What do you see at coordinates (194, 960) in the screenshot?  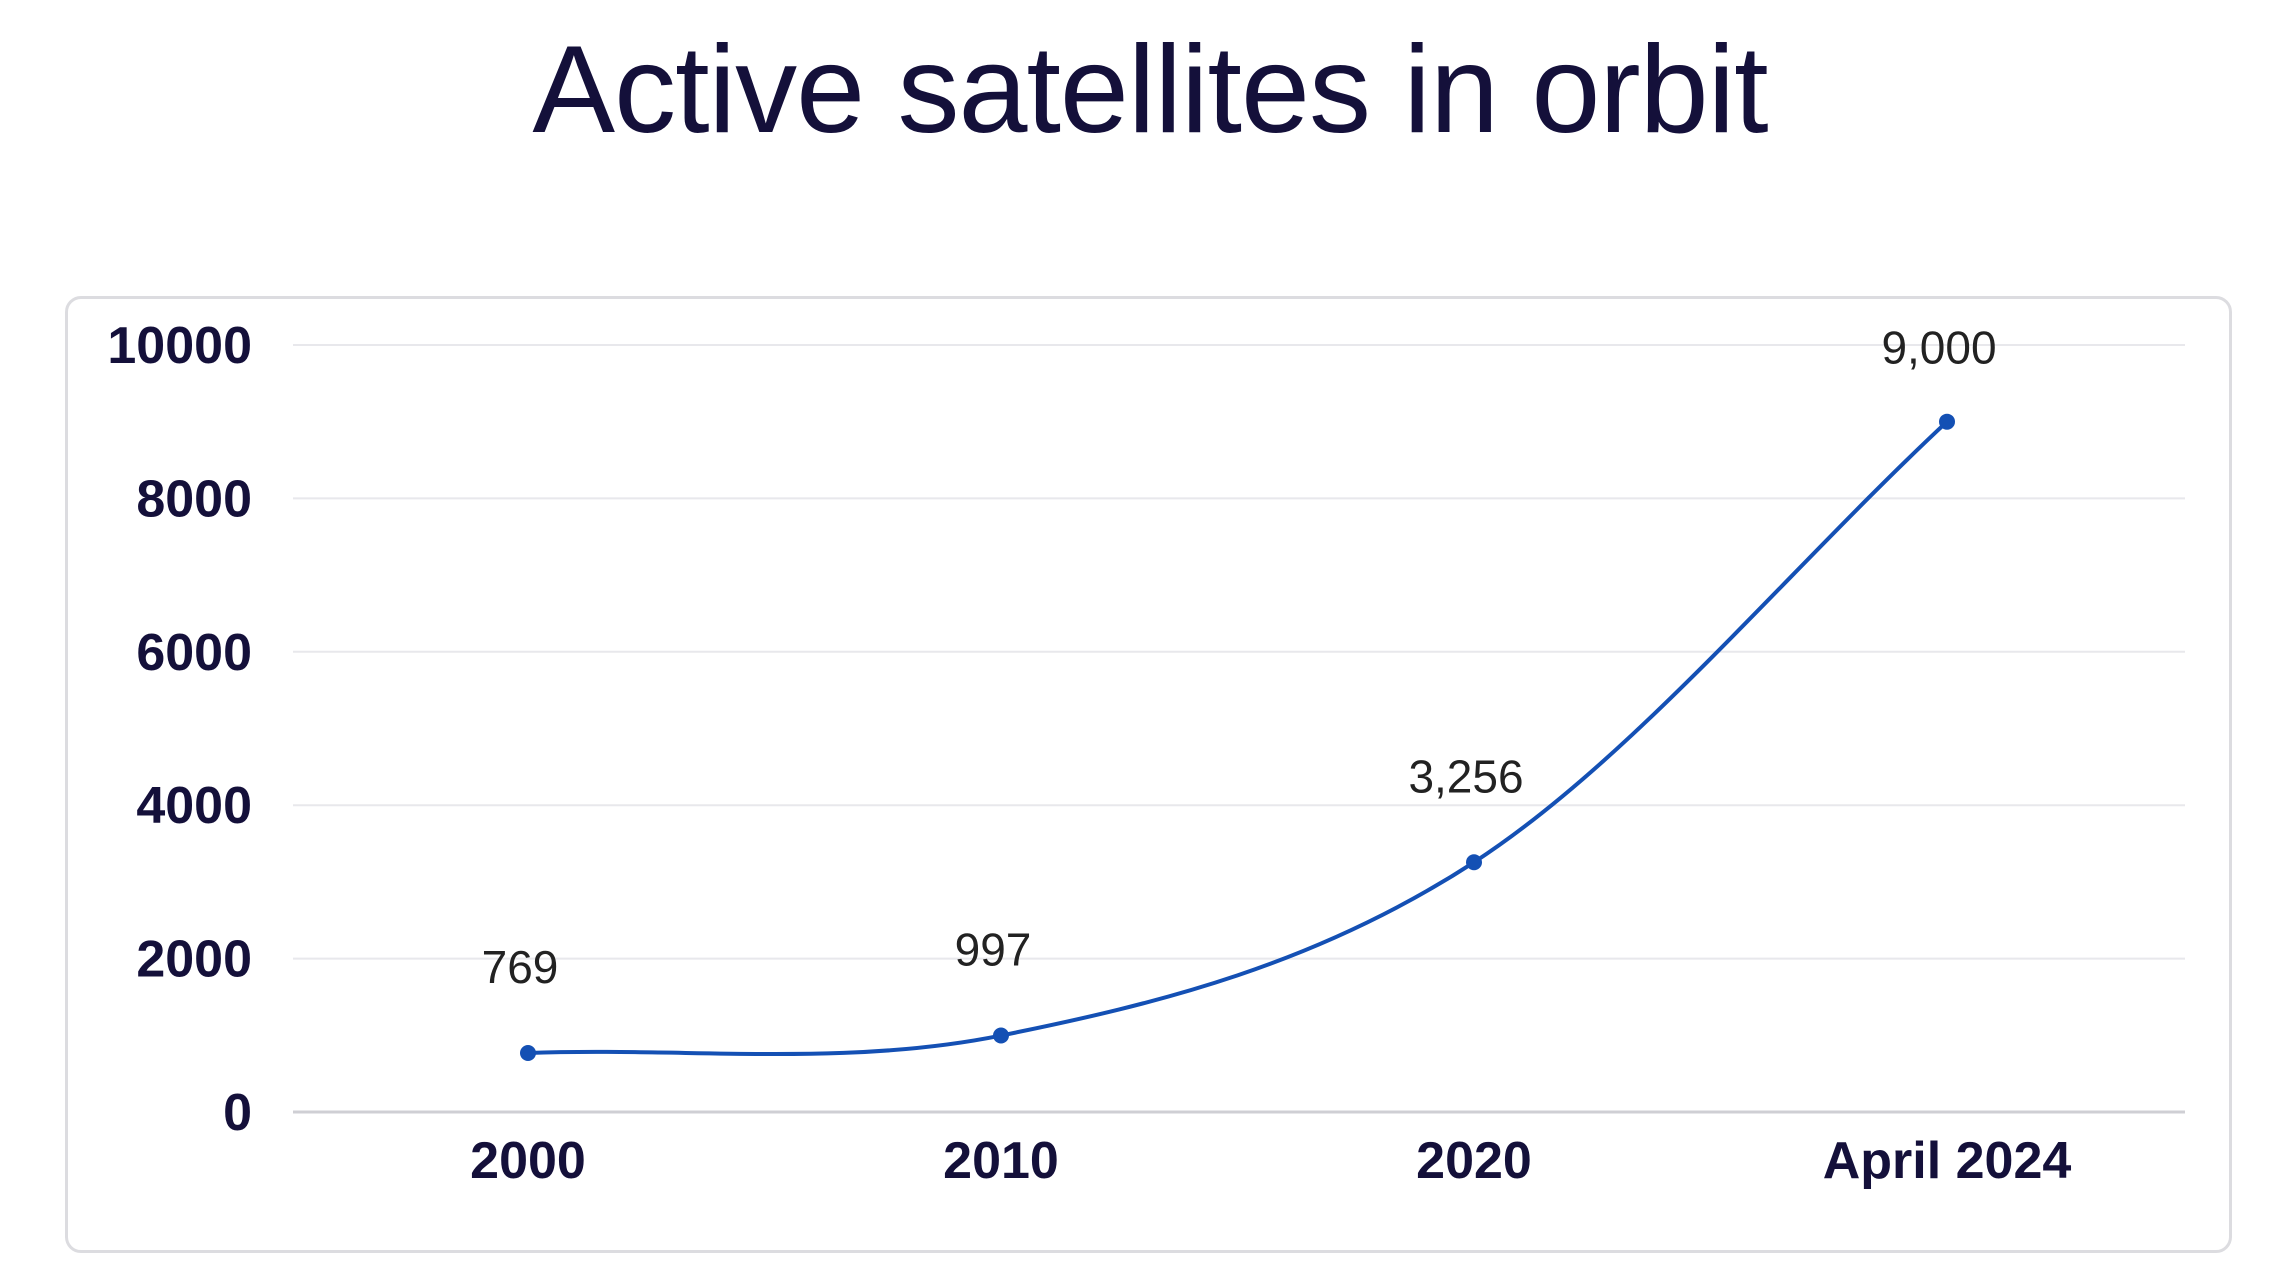 I see `y-tick-label: 2000` at bounding box center [194, 960].